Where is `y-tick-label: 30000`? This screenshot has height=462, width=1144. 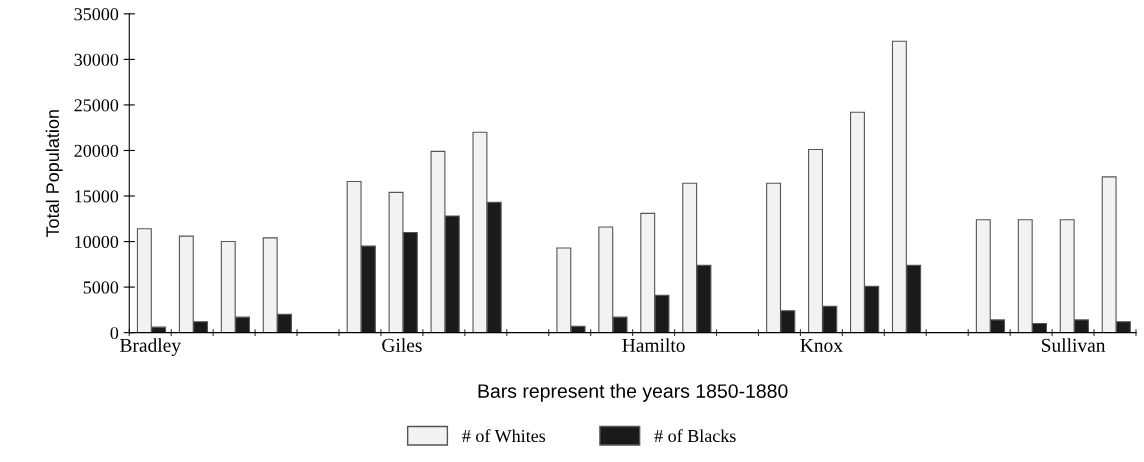 y-tick-label: 30000 is located at coordinates (96, 59).